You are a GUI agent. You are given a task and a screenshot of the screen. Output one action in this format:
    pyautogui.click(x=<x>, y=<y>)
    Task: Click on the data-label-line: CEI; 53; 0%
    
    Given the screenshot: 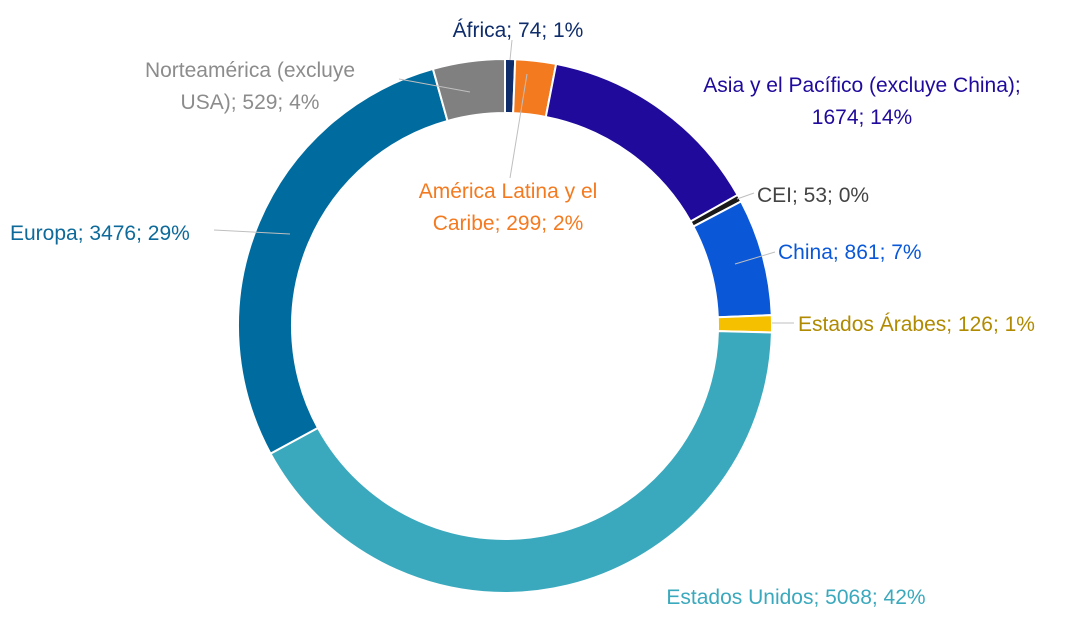 What is the action you would take?
    pyautogui.click(x=813, y=195)
    